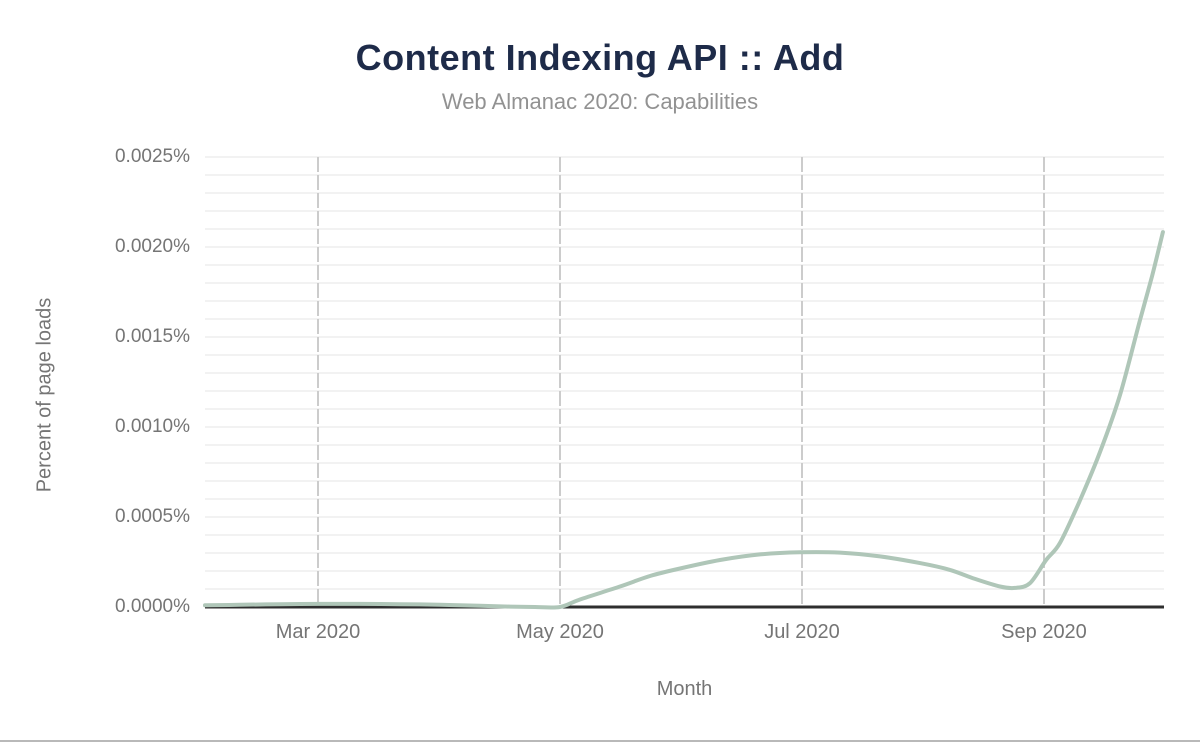 This screenshot has height=742, width=1200. Describe the element at coordinates (152, 156) in the screenshot. I see `y-tick-label: 0.0025%` at that location.